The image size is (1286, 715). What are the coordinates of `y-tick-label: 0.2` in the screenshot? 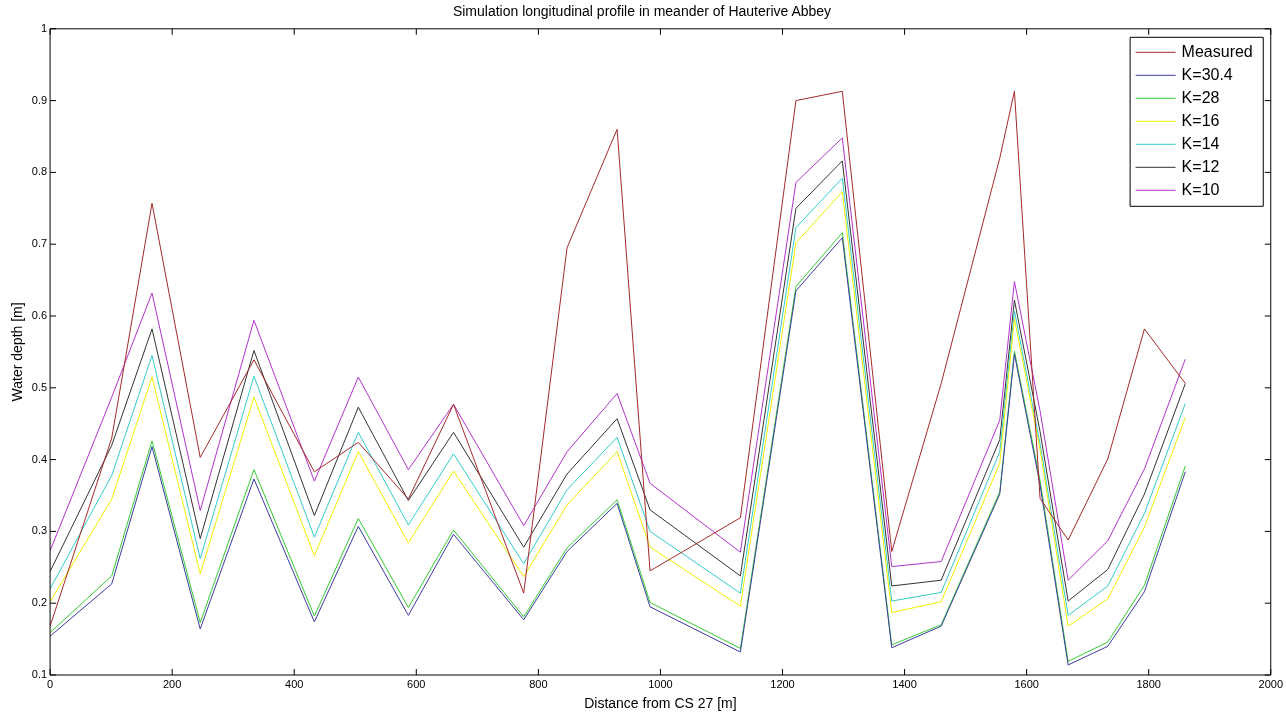 It's located at (39, 602).